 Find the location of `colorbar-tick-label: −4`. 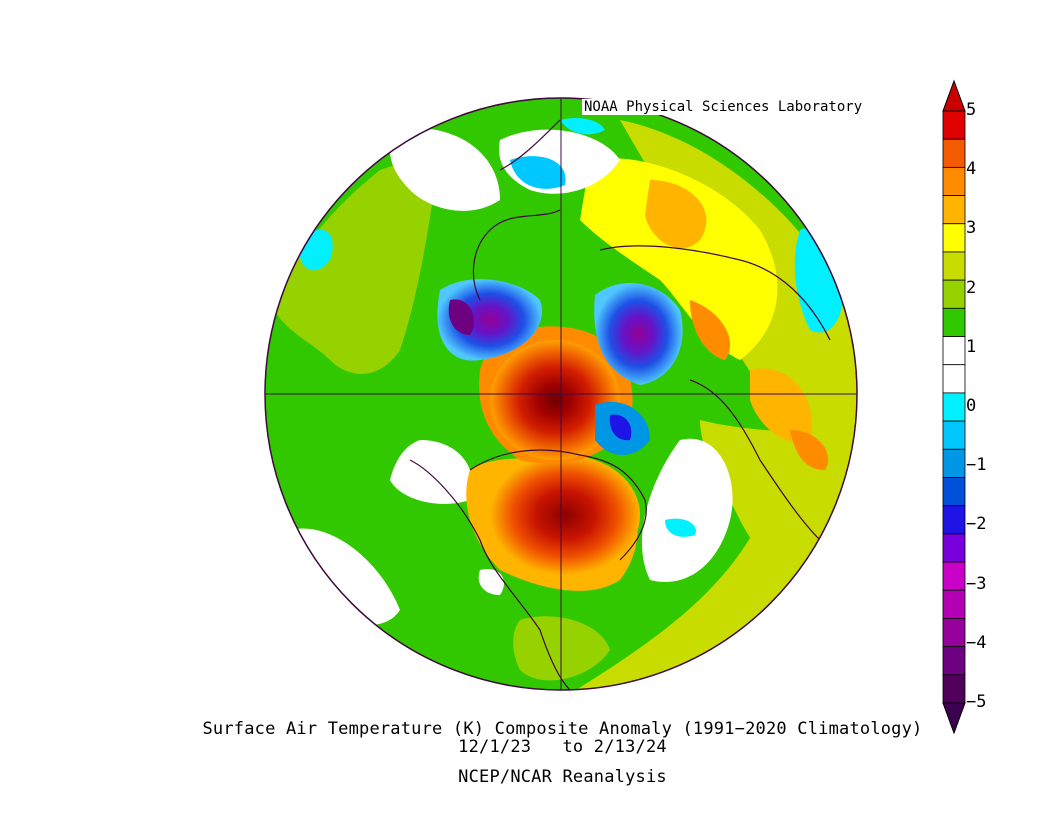

colorbar-tick-label: −4 is located at coordinates (976, 642).